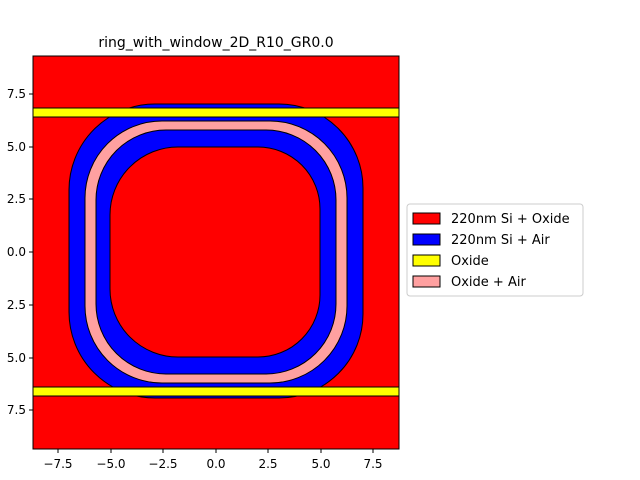 Image resolution: width=640 pixels, height=480 pixels. I want to click on legend-label: 220nm Si + Oxide, so click(510, 219).